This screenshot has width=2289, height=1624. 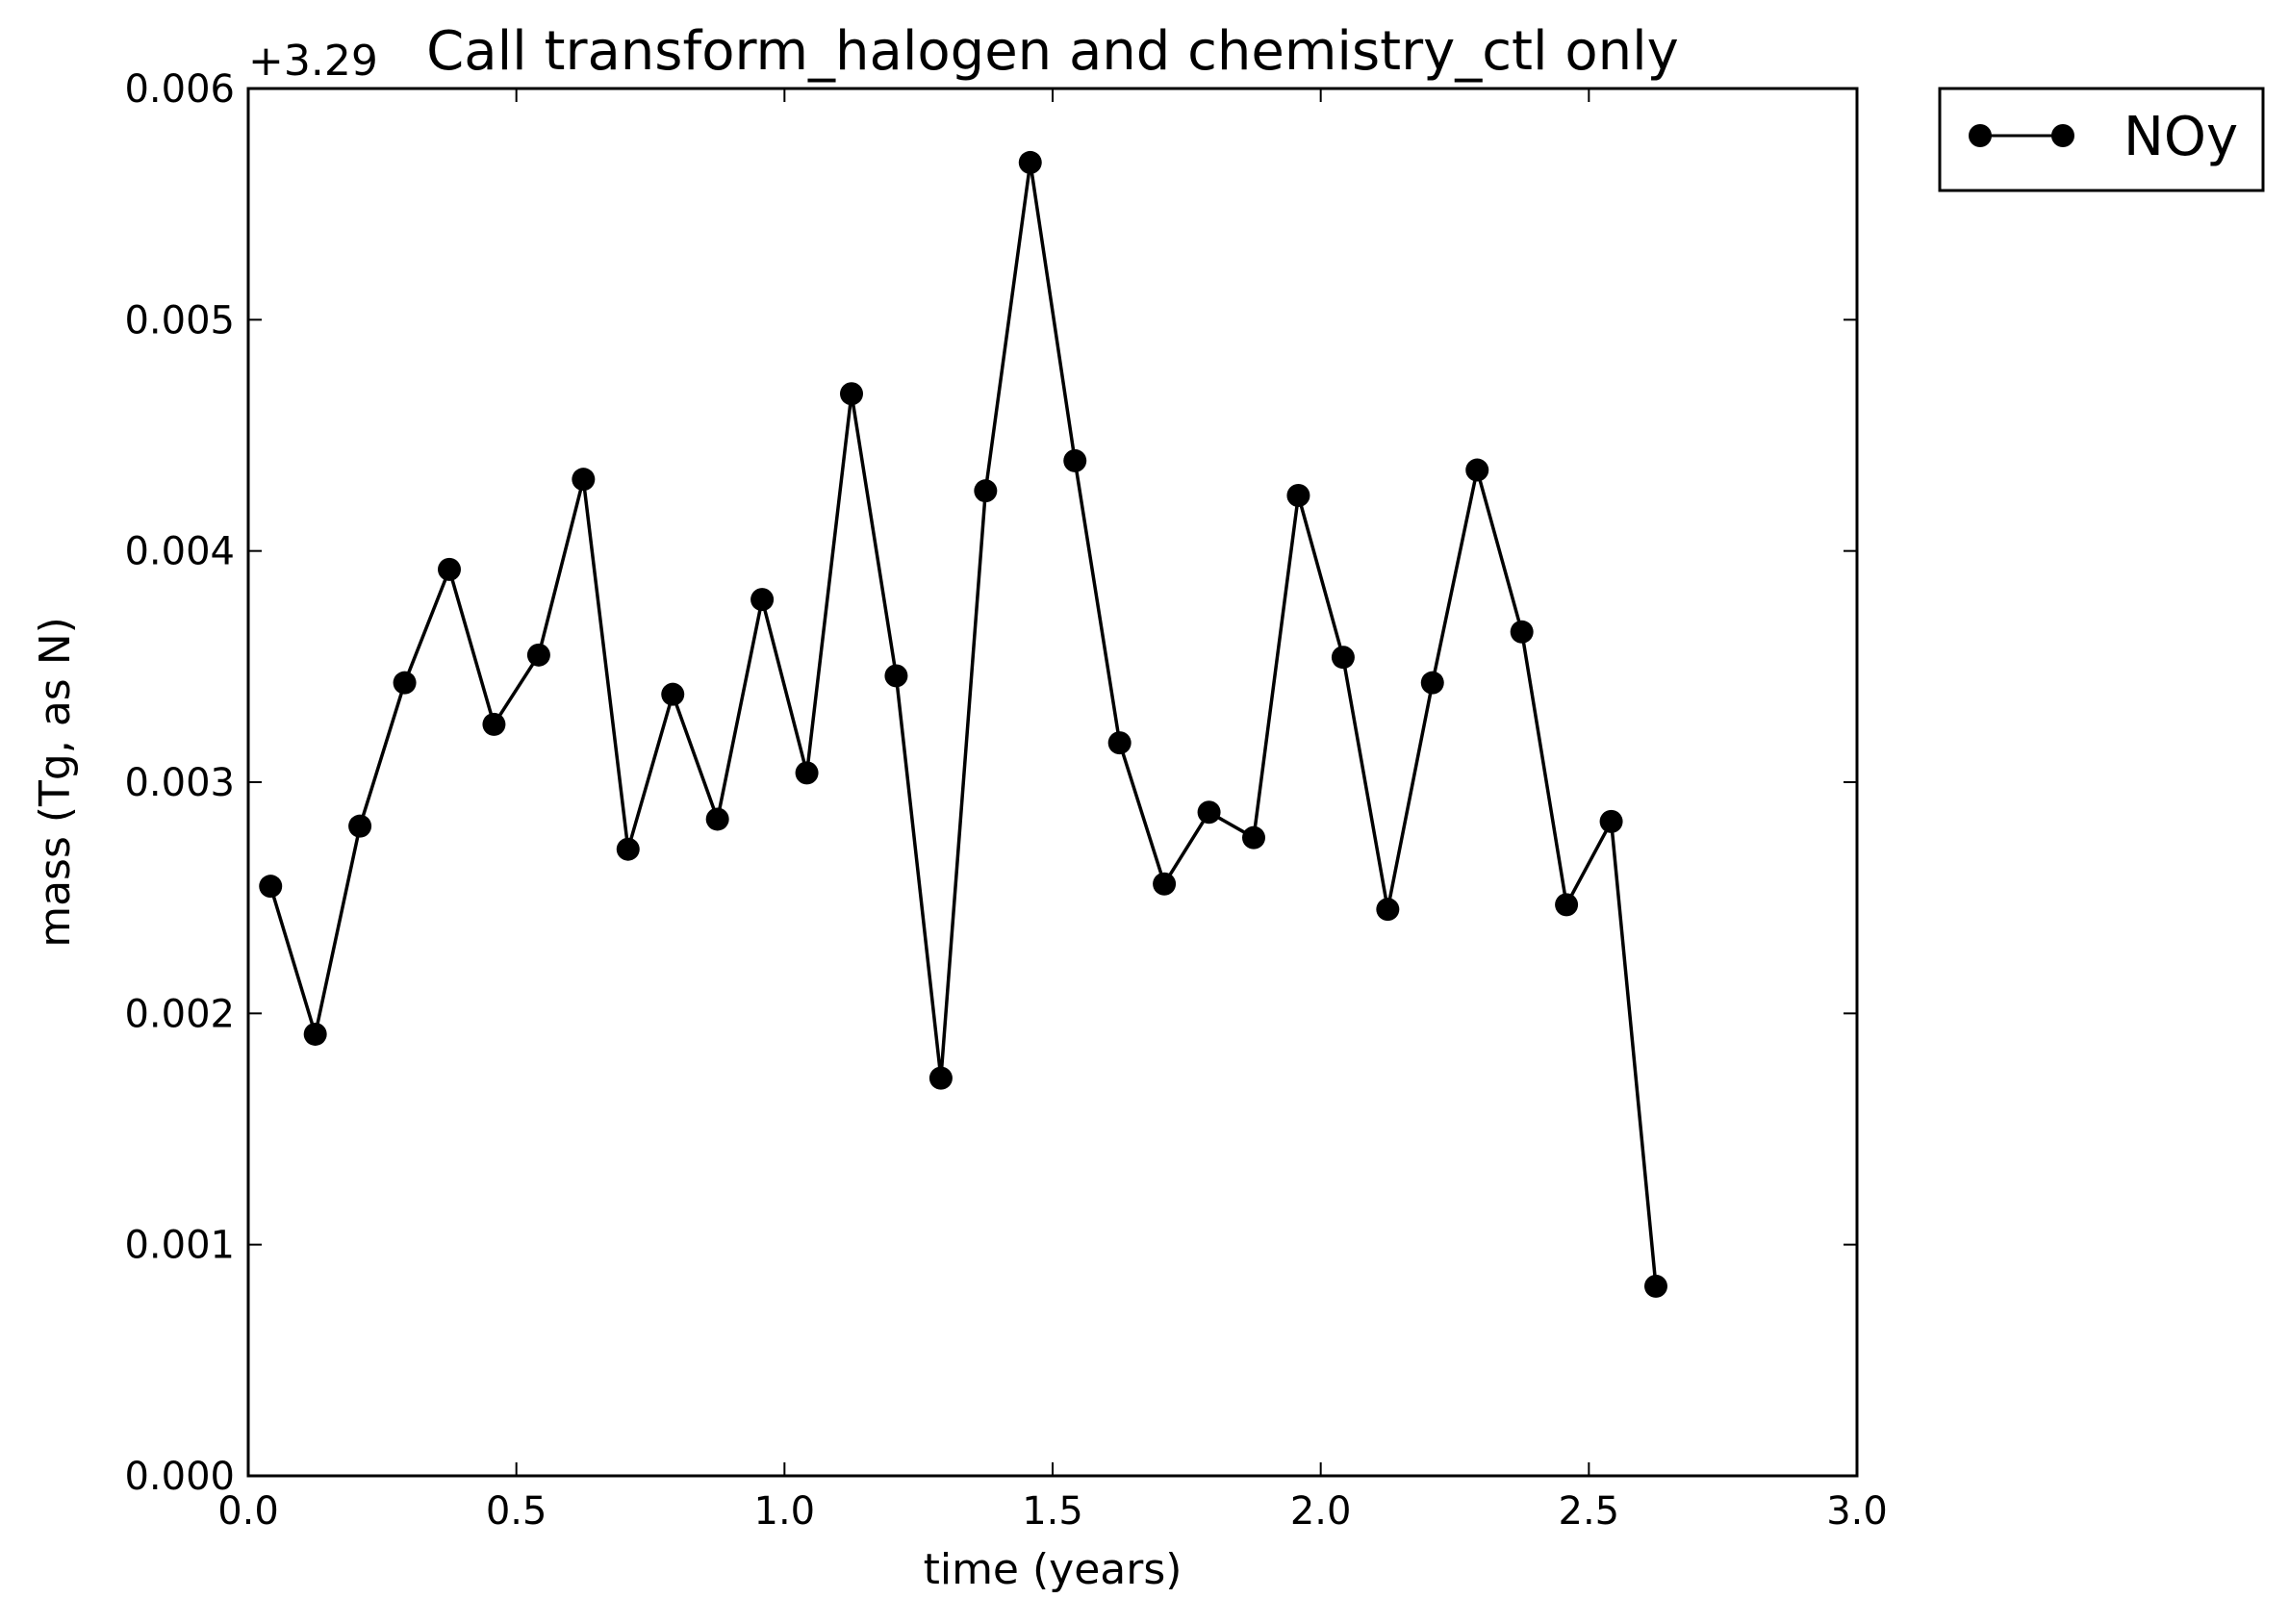 I want to click on y-tick-label: 0.006, so click(x=180, y=89).